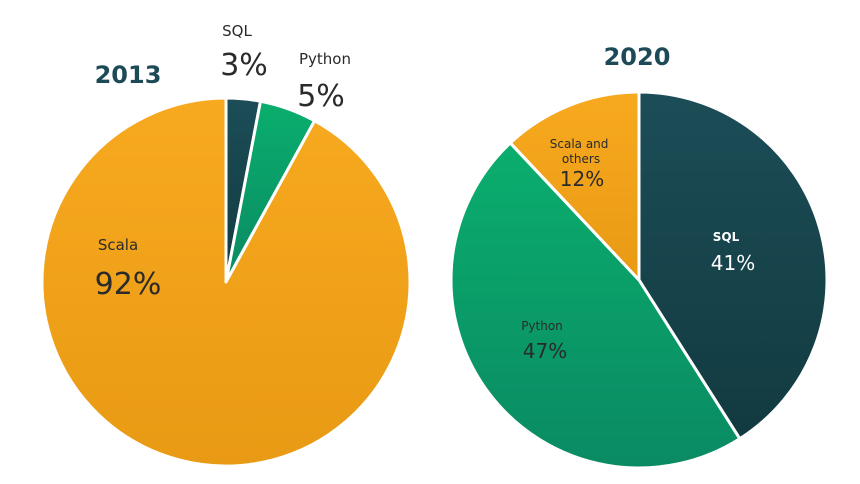 This screenshot has height=484, width=860. Describe the element at coordinates (321, 96) in the screenshot. I see `label-value-python-2013: 5%` at that location.